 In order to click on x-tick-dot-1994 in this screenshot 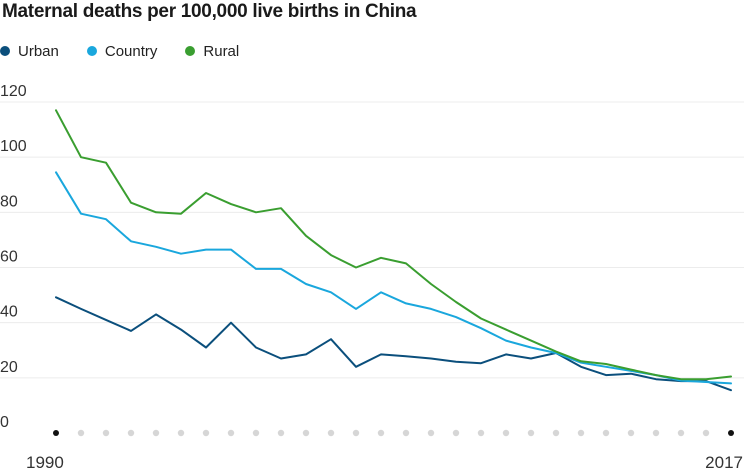, I will do `click(156, 433)`.